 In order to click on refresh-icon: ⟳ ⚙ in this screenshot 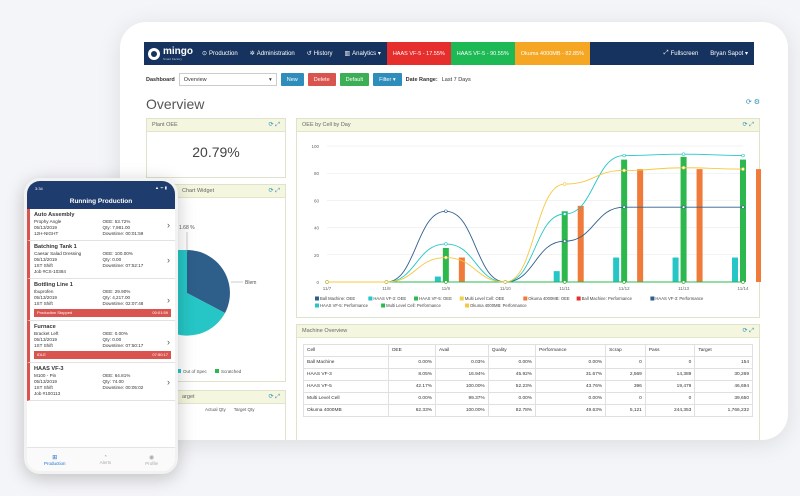, I will do `click(752, 102)`.